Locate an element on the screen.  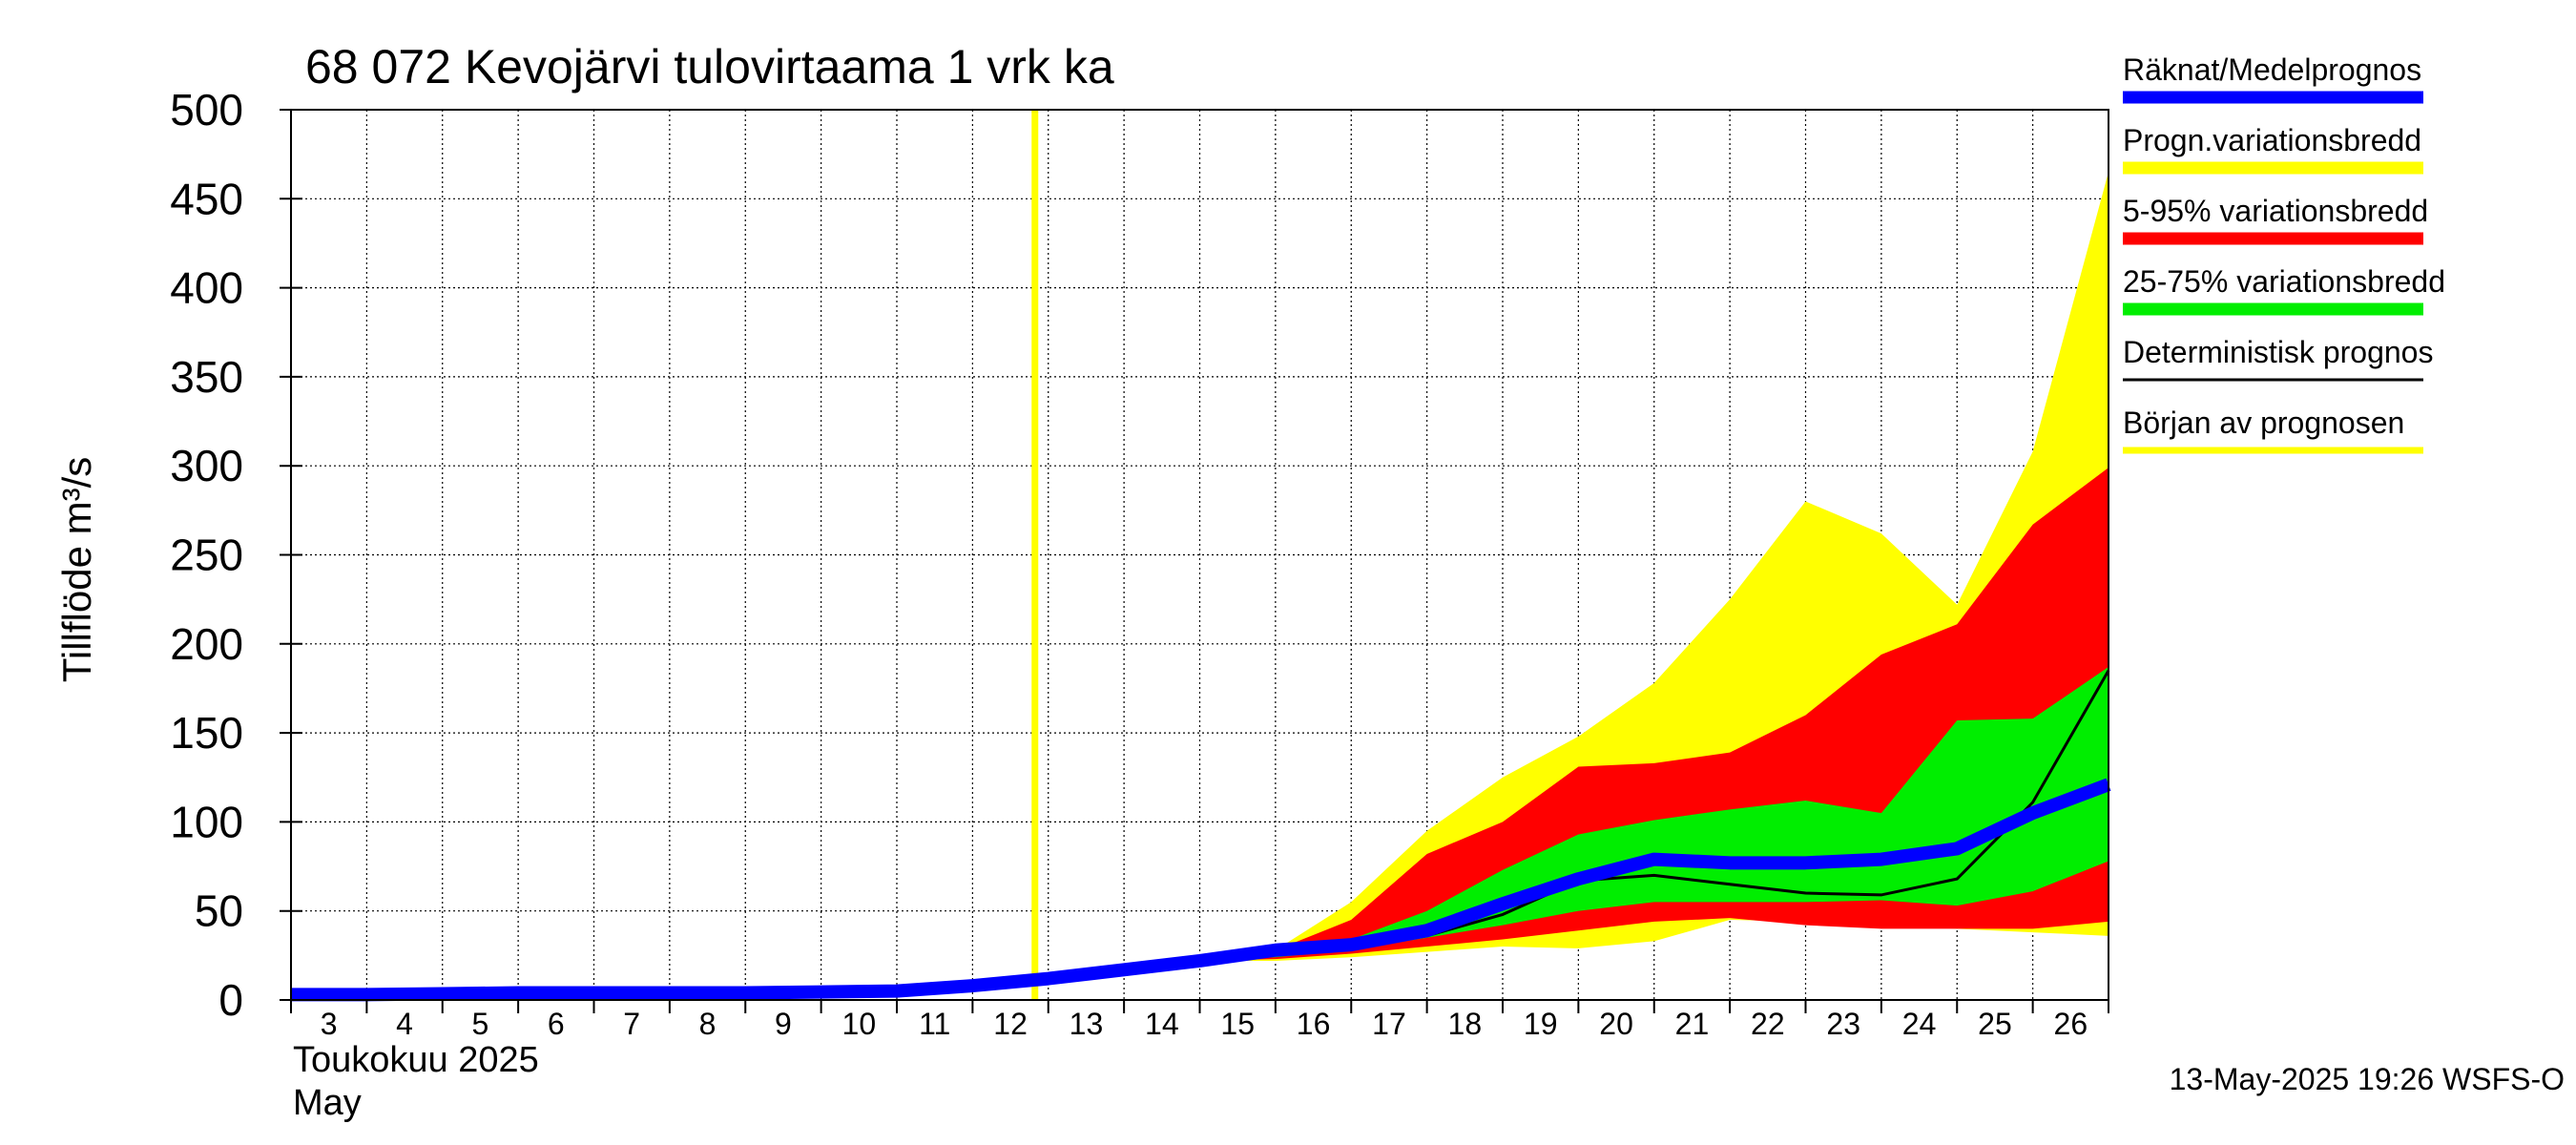
x-tick-label: 18 is located at coordinates (1465, 1024).